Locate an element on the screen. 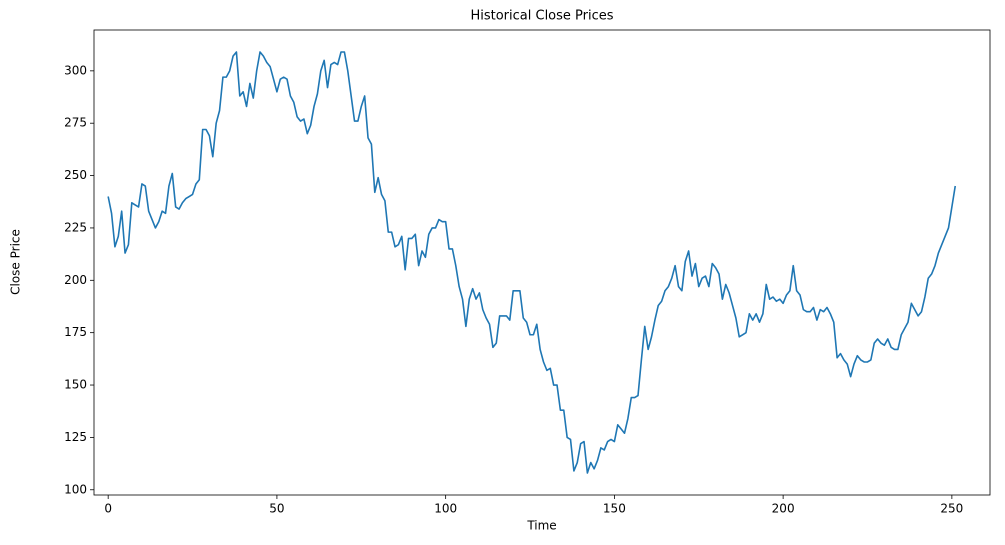 The height and width of the screenshot is (545, 1005). y-tick-label: 125 is located at coordinates (75, 437).